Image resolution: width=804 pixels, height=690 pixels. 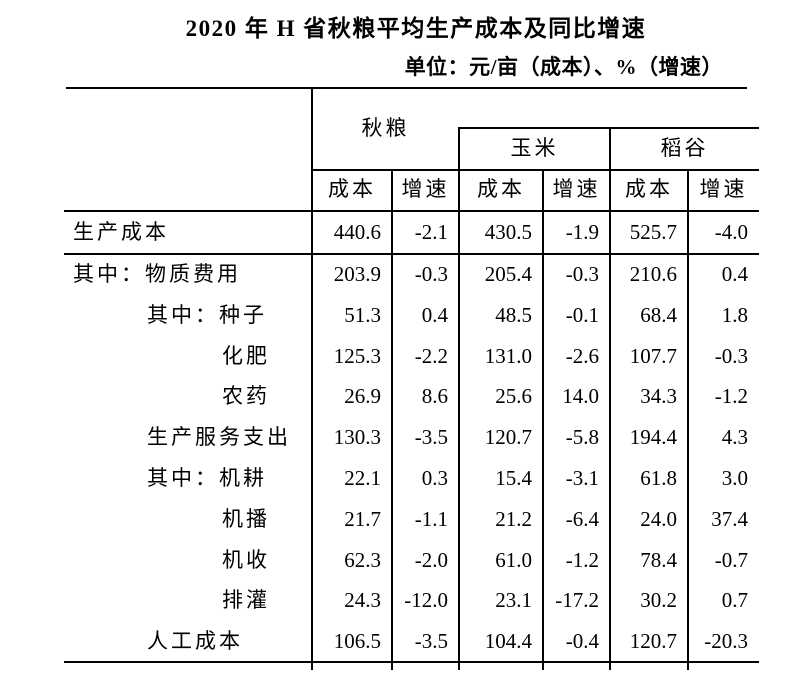 I want to click on cell-value: 62.3, so click(x=362, y=559).